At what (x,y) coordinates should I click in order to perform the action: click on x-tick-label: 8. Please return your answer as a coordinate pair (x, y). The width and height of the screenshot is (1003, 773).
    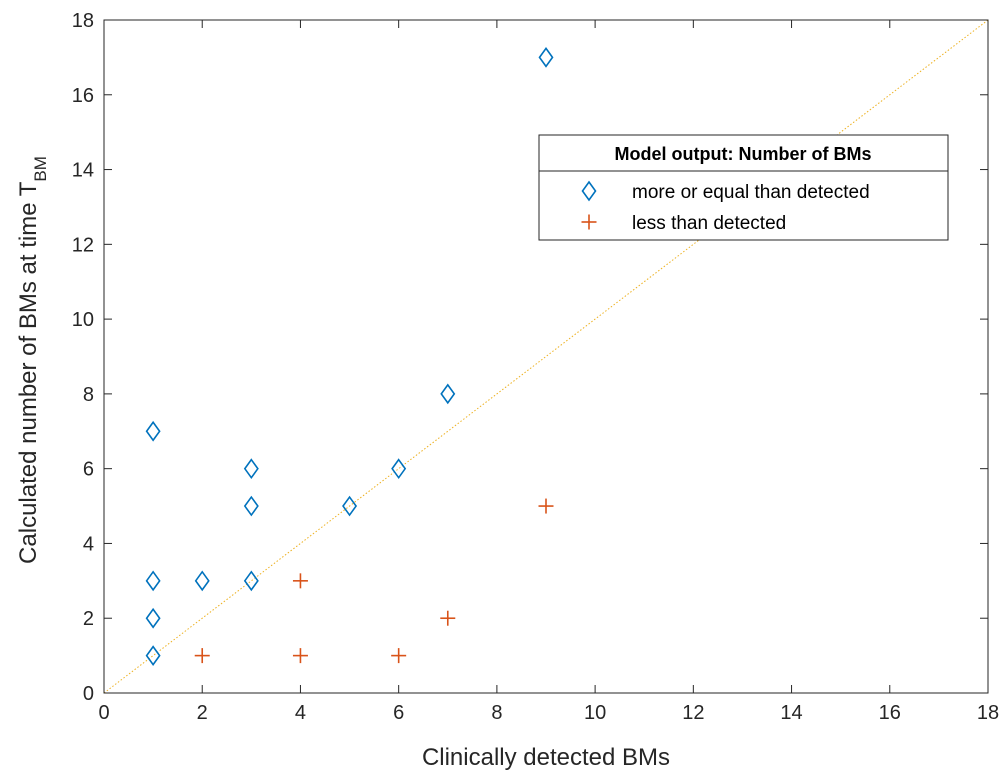
    Looking at the image, I should click on (496, 713).